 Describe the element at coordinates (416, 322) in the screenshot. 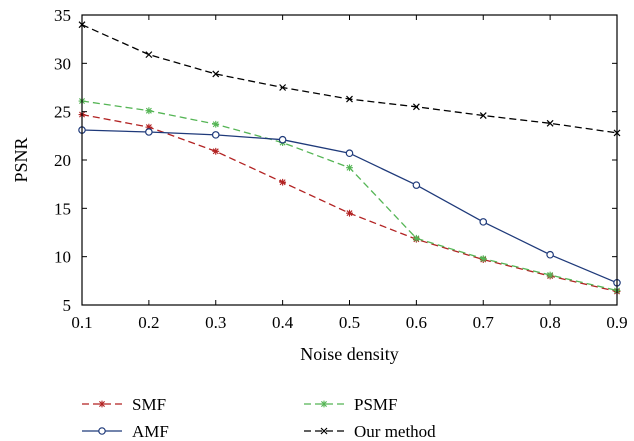

I see `x-tick-label: 0.6` at that location.